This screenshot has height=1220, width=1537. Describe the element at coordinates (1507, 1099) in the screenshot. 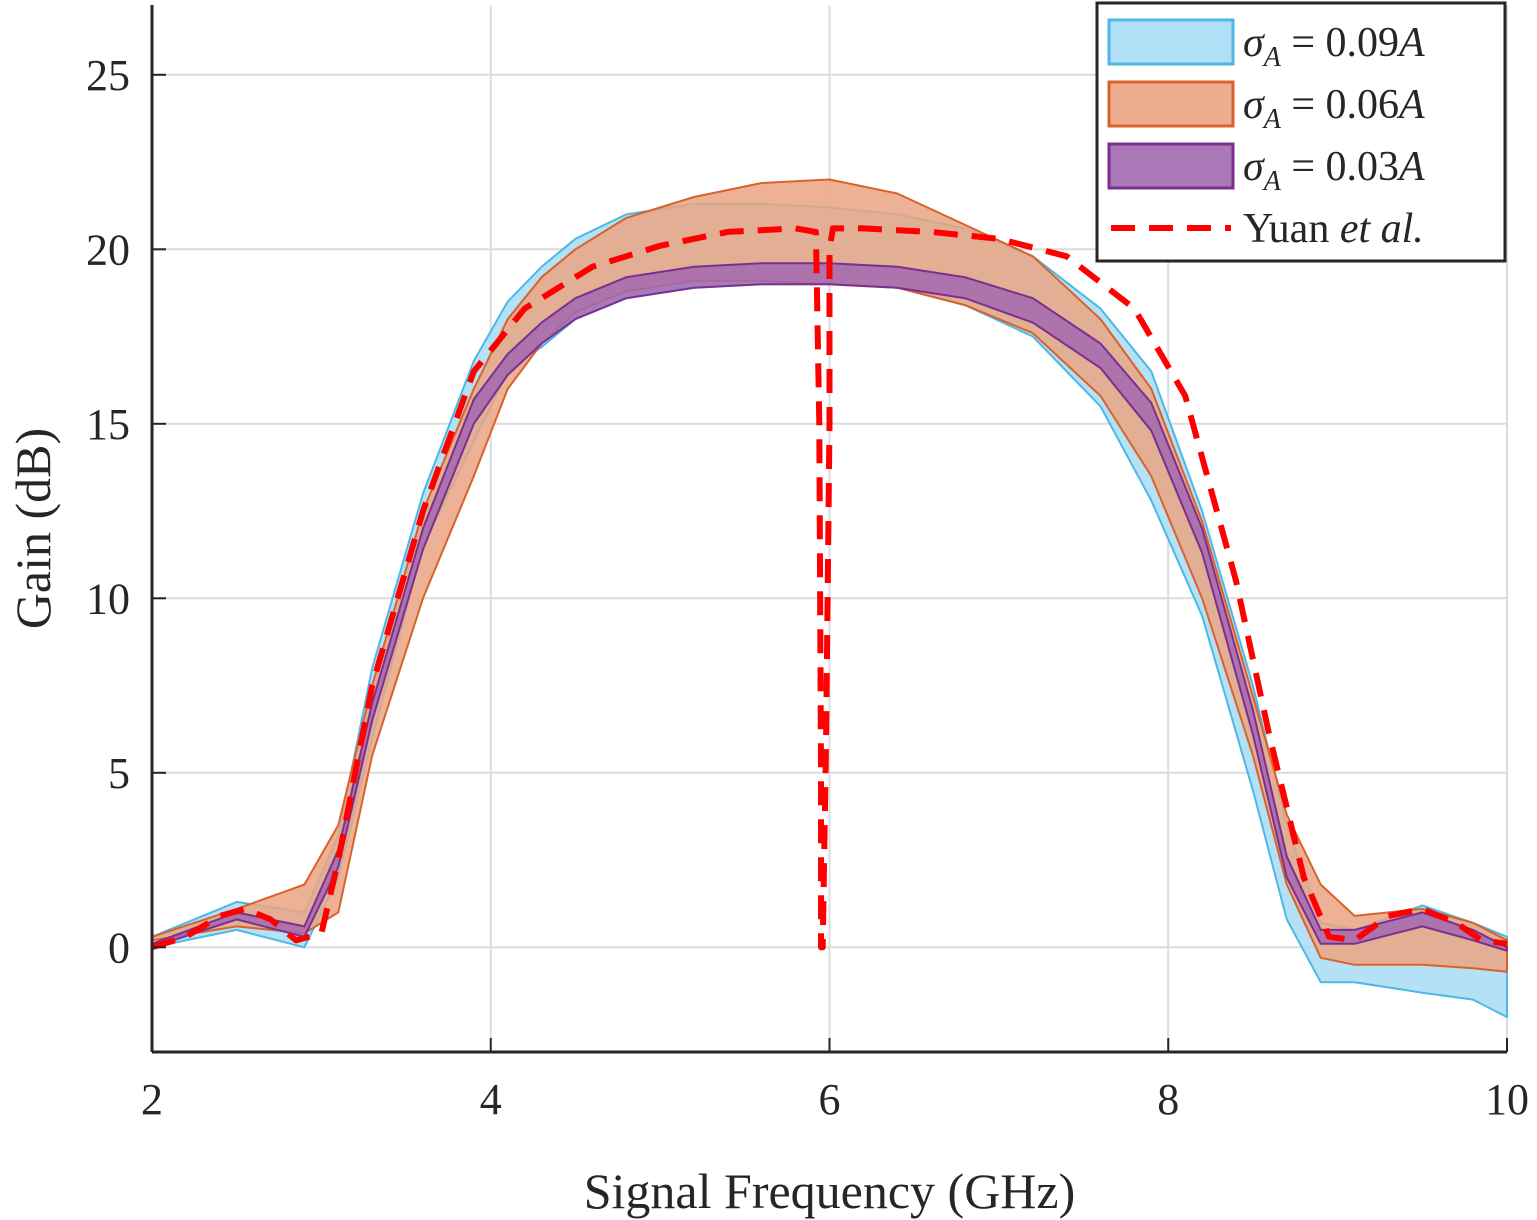

I see `x-tick-label: 10` at that location.